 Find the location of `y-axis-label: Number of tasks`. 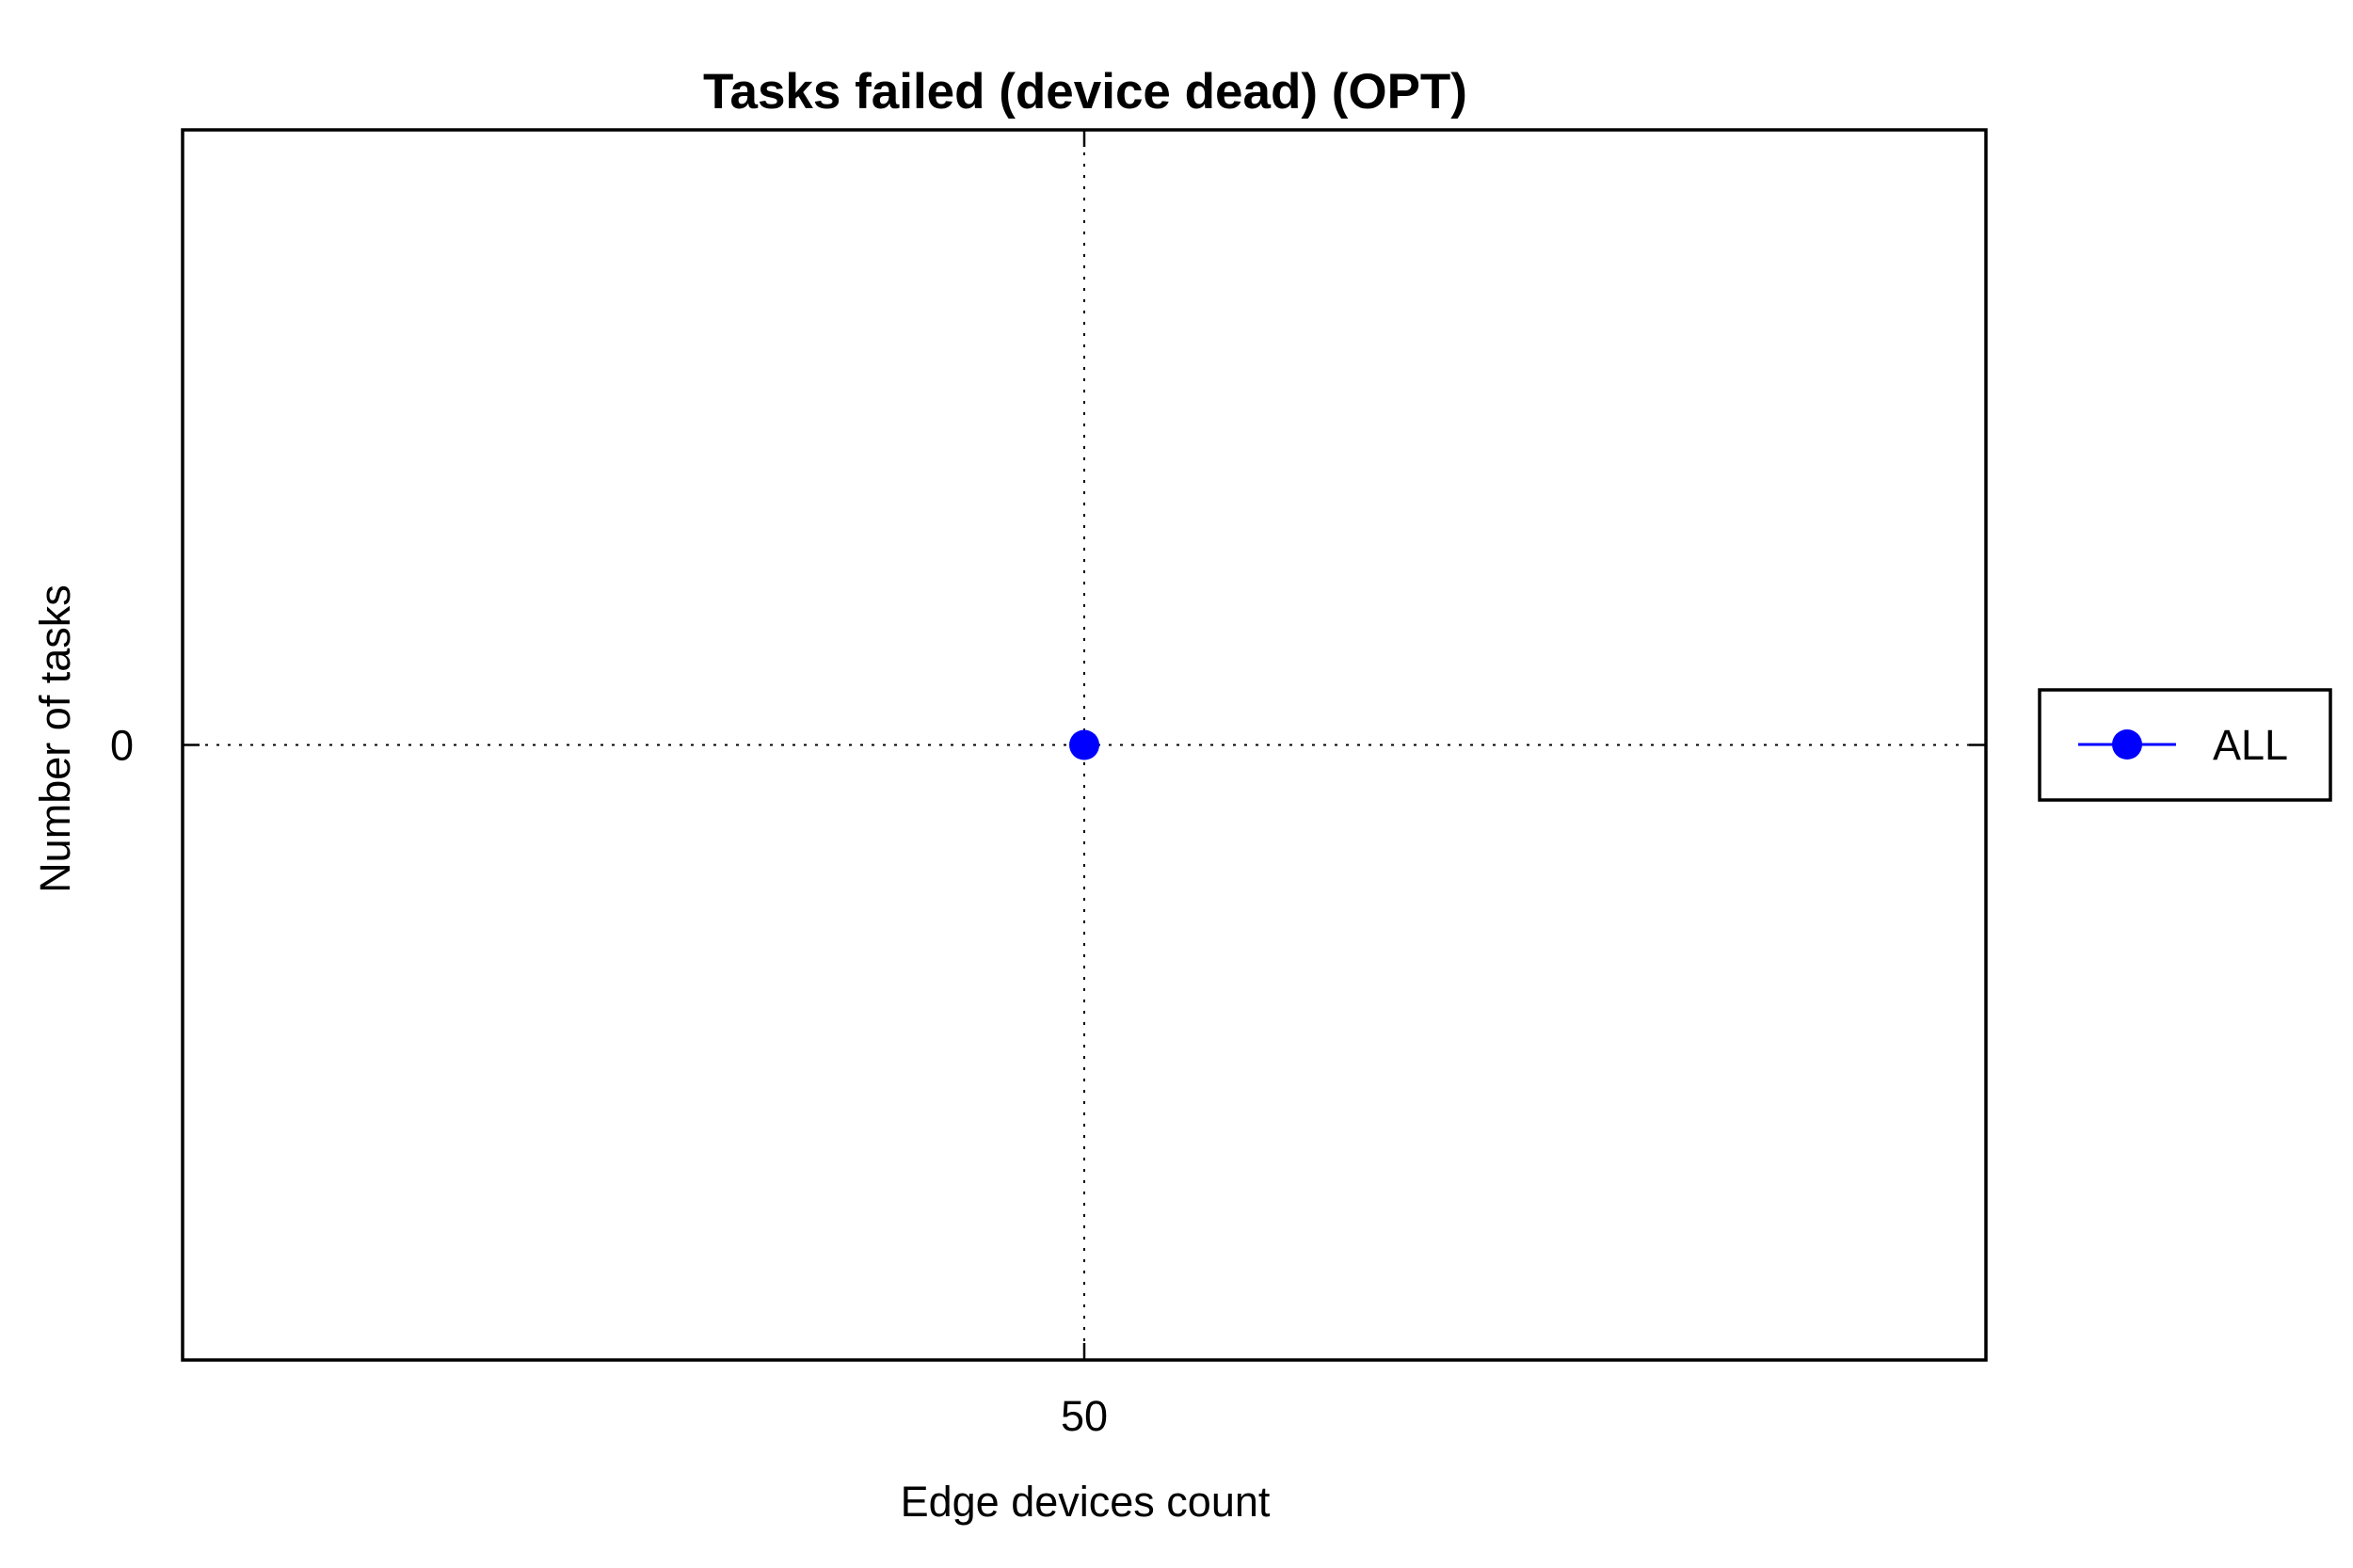

y-axis-label: Number of tasks is located at coordinates (55, 738).